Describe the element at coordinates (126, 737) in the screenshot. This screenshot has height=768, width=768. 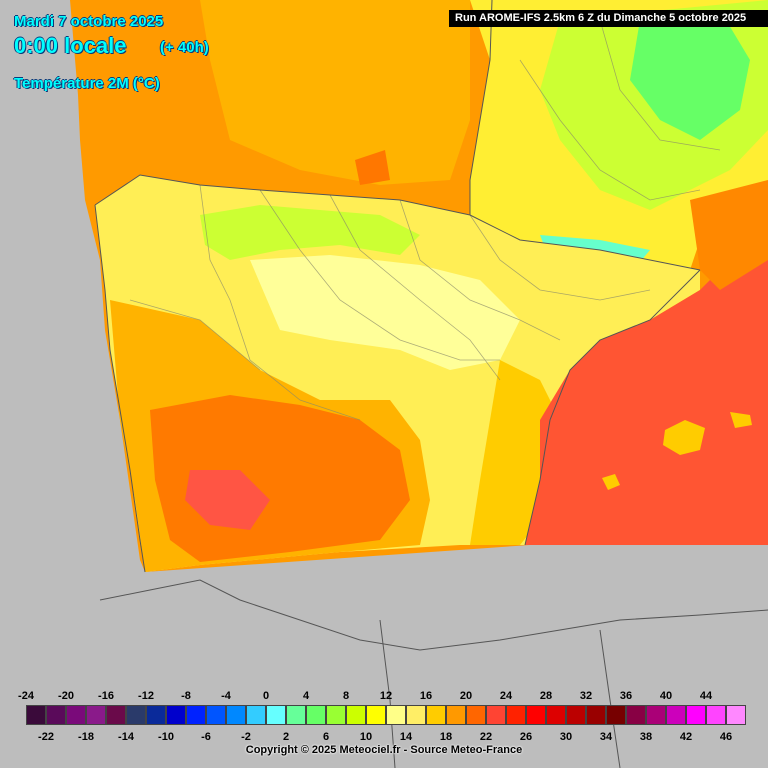
I see `legend-tick-label: -14` at that location.